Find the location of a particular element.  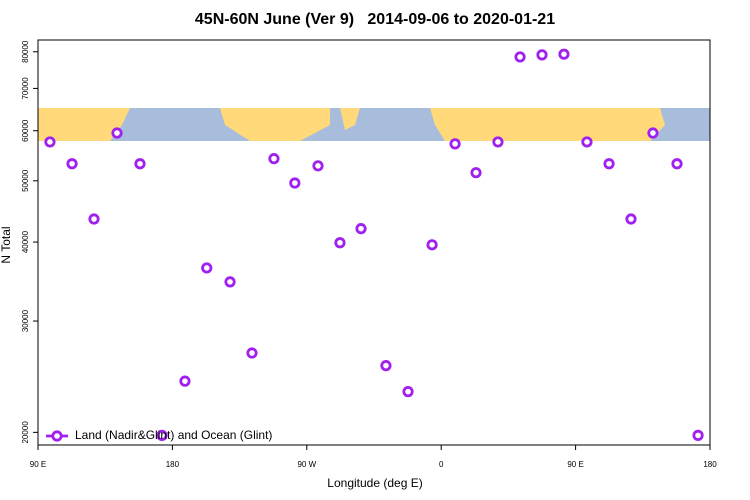

map-strip is located at coordinates (374, 124).